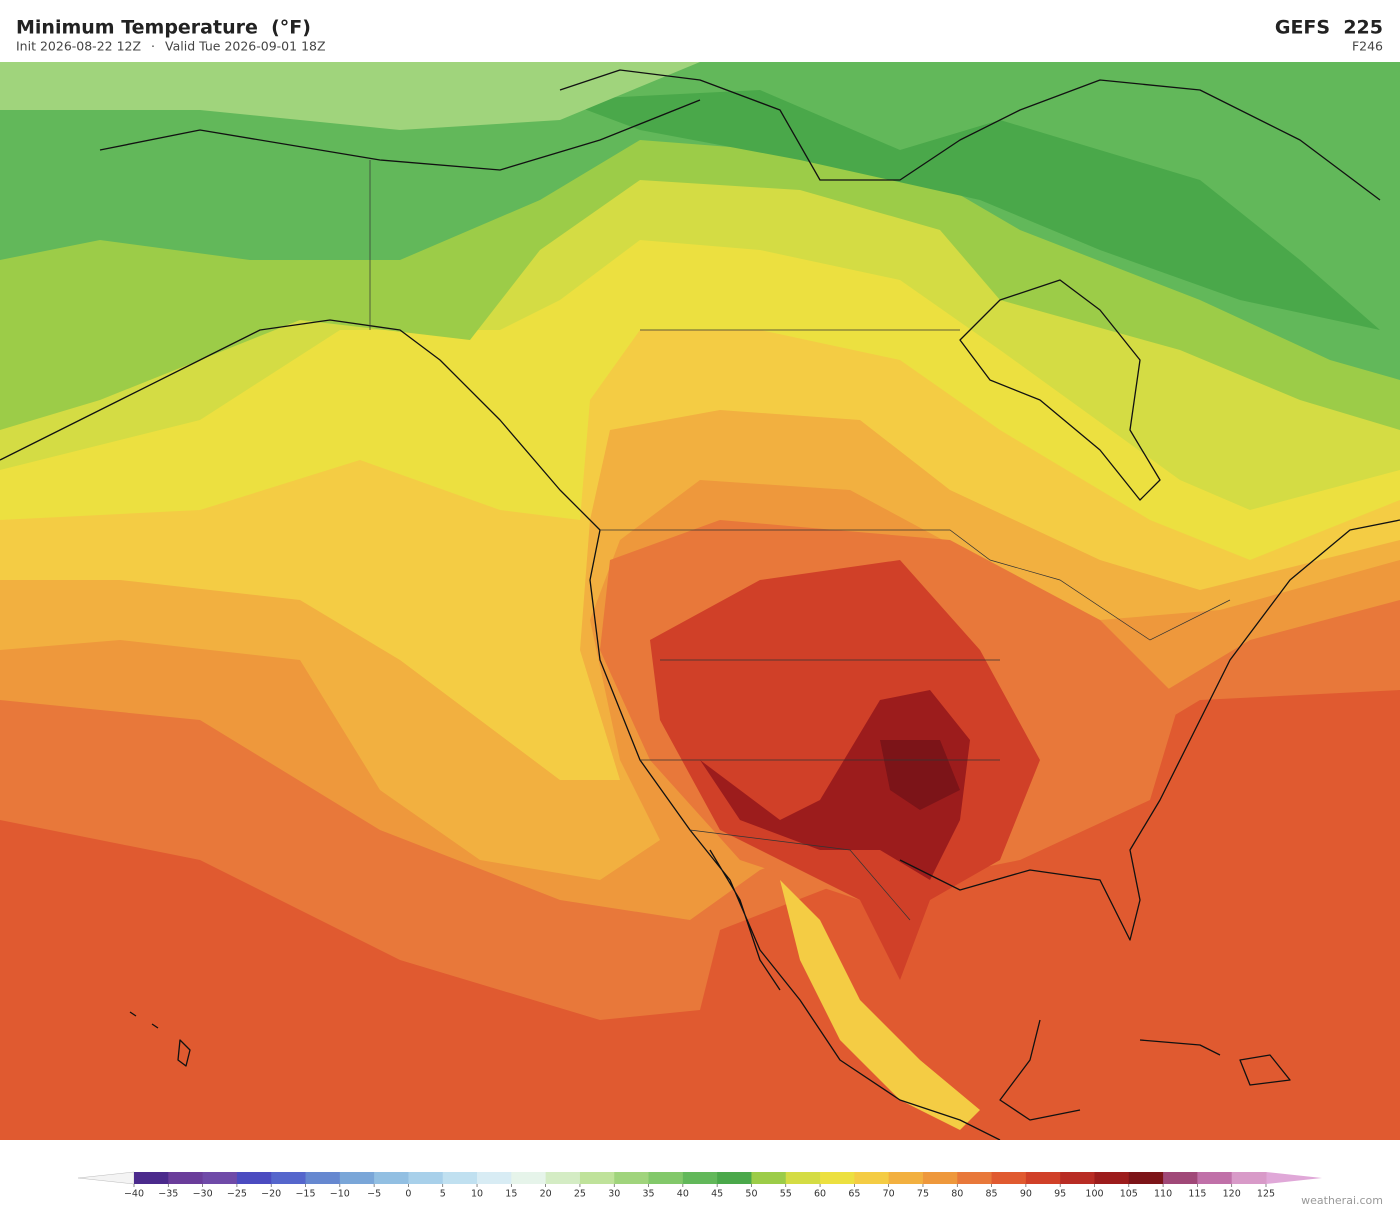  What do you see at coordinates (614, 1194) in the screenshot?
I see `colorbar-tick-label: 30` at bounding box center [614, 1194].